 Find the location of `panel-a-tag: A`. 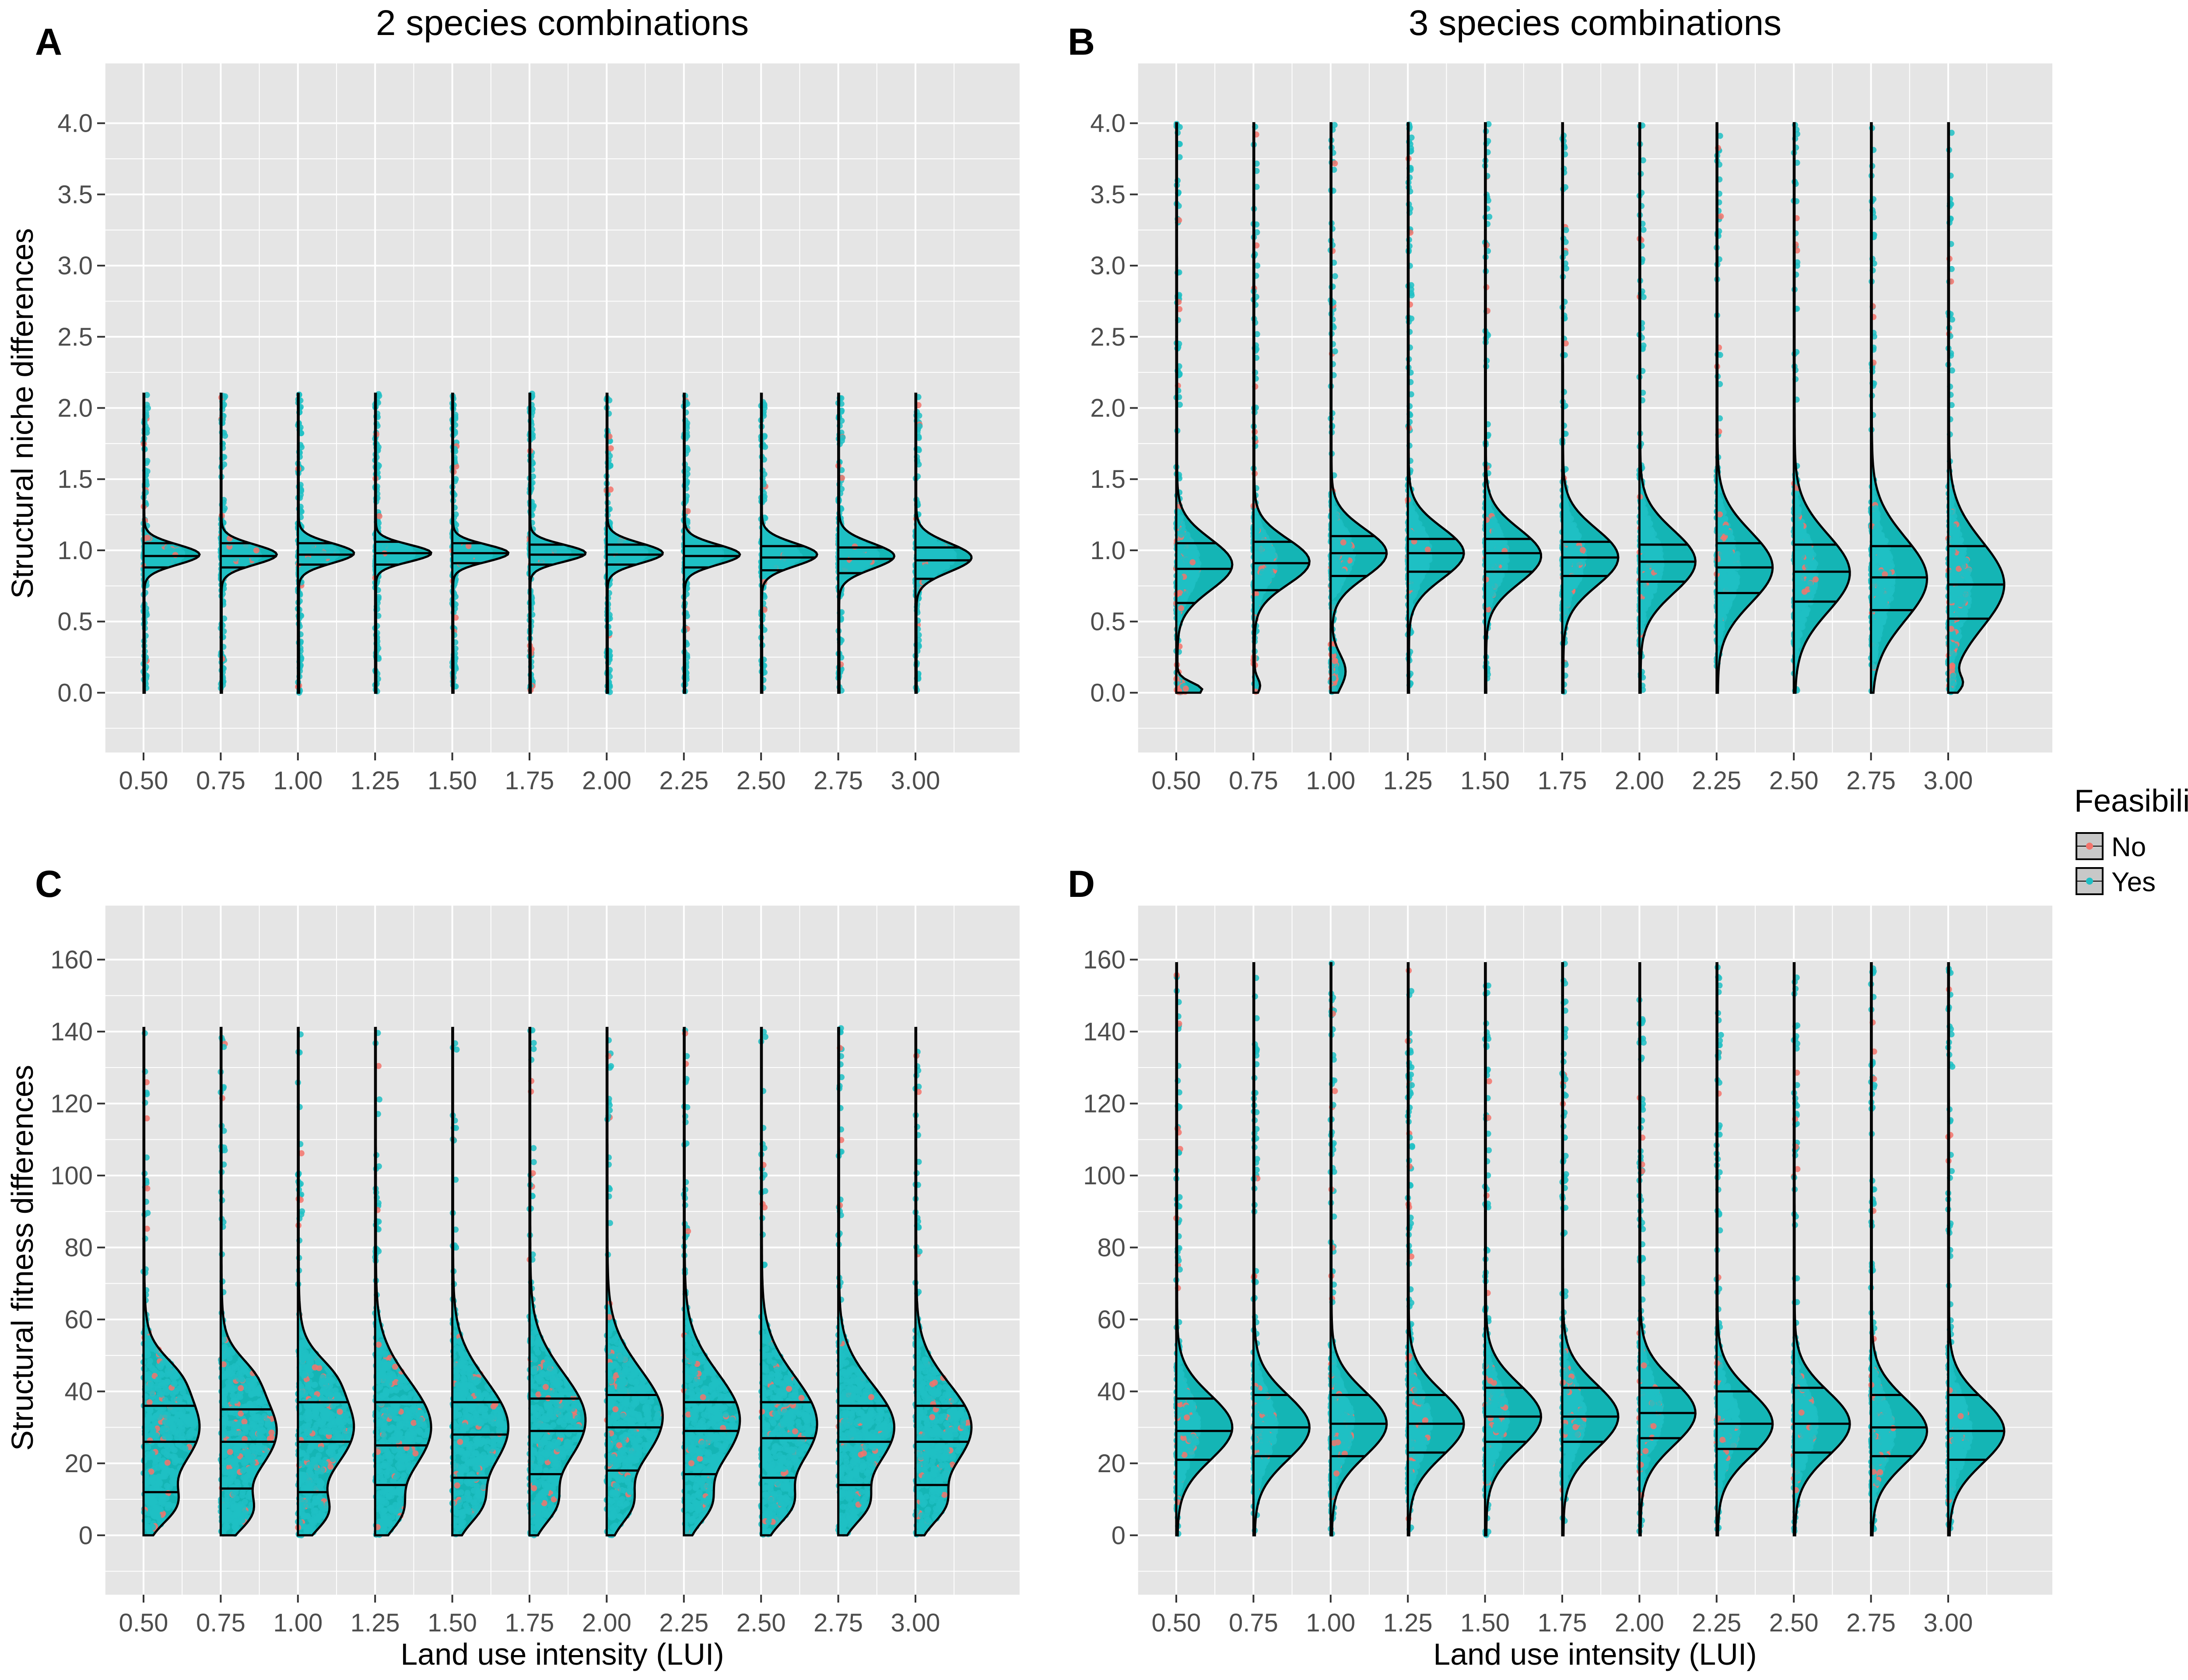

panel-a-tag: A is located at coordinates (48, 42).